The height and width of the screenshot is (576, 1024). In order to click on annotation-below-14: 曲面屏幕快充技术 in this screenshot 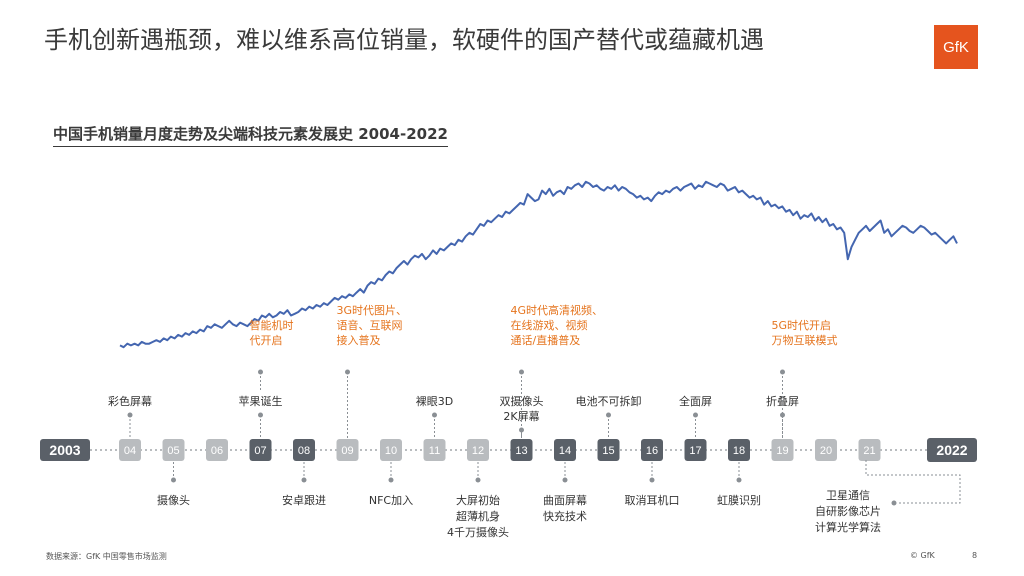, I will do `click(565, 492)`.